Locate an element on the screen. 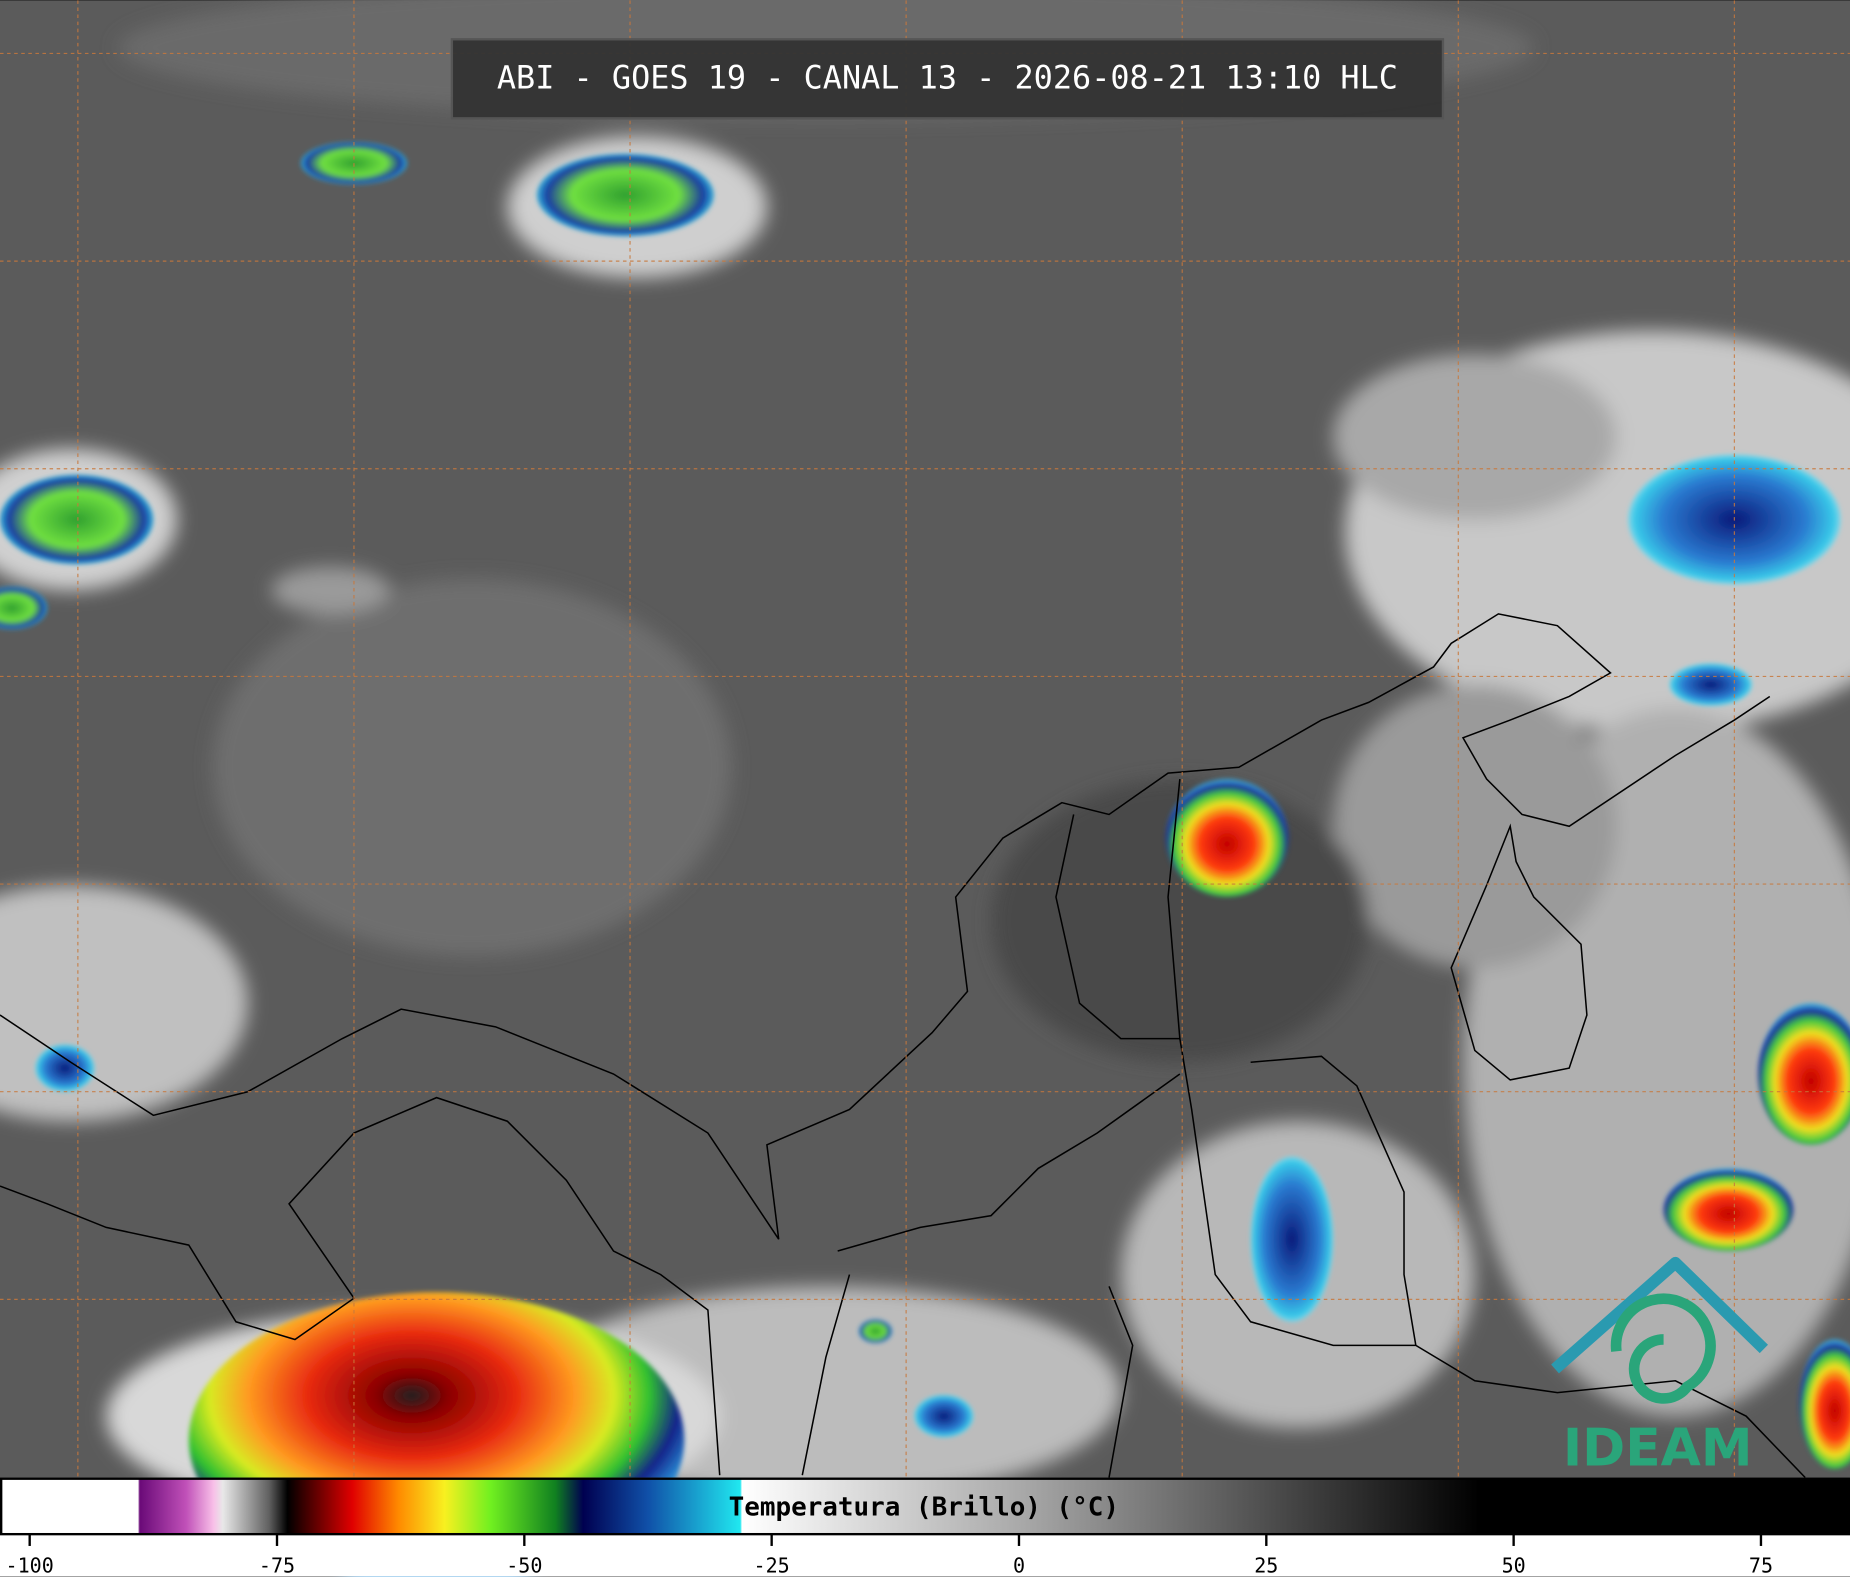 This screenshot has width=1850, height=1577. colorbar-label: Temperatura (Brillo) (°C) is located at coordinates (924, 1508).